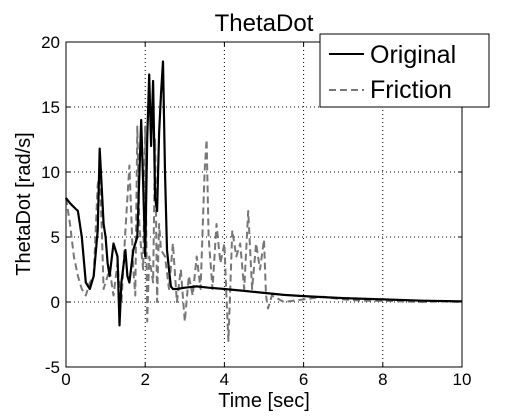 The image size is (510, 416). What do you see at coordinates (413, 55) in the screenshot?
I see `legend-label-original: Original` at bounding box center [413, 55].